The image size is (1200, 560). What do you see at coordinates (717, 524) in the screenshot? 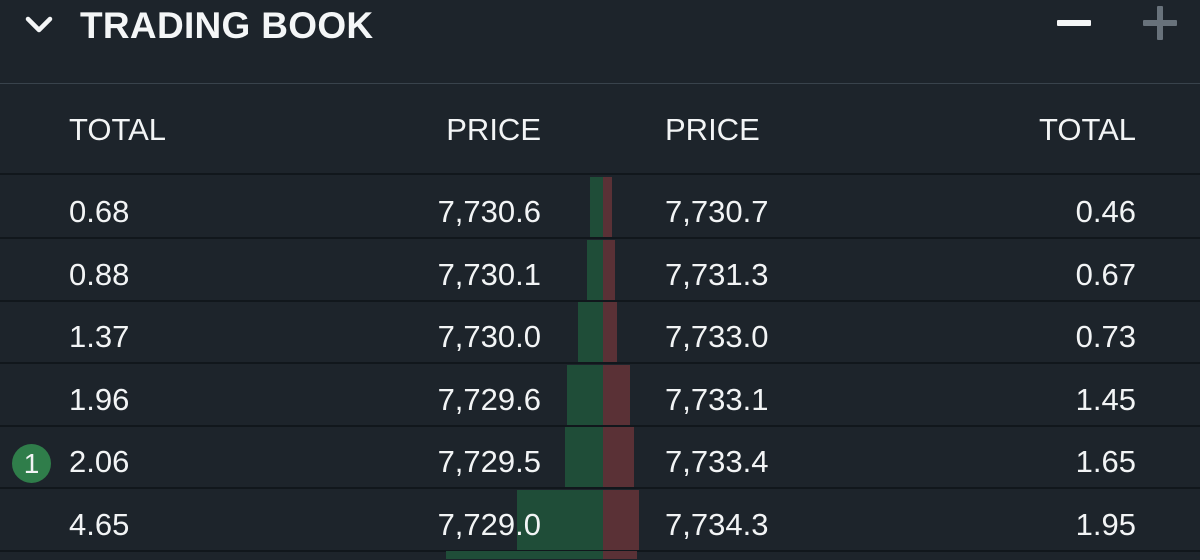
I see `ask-price: 7,734.3` at bounding box center [717, 524].